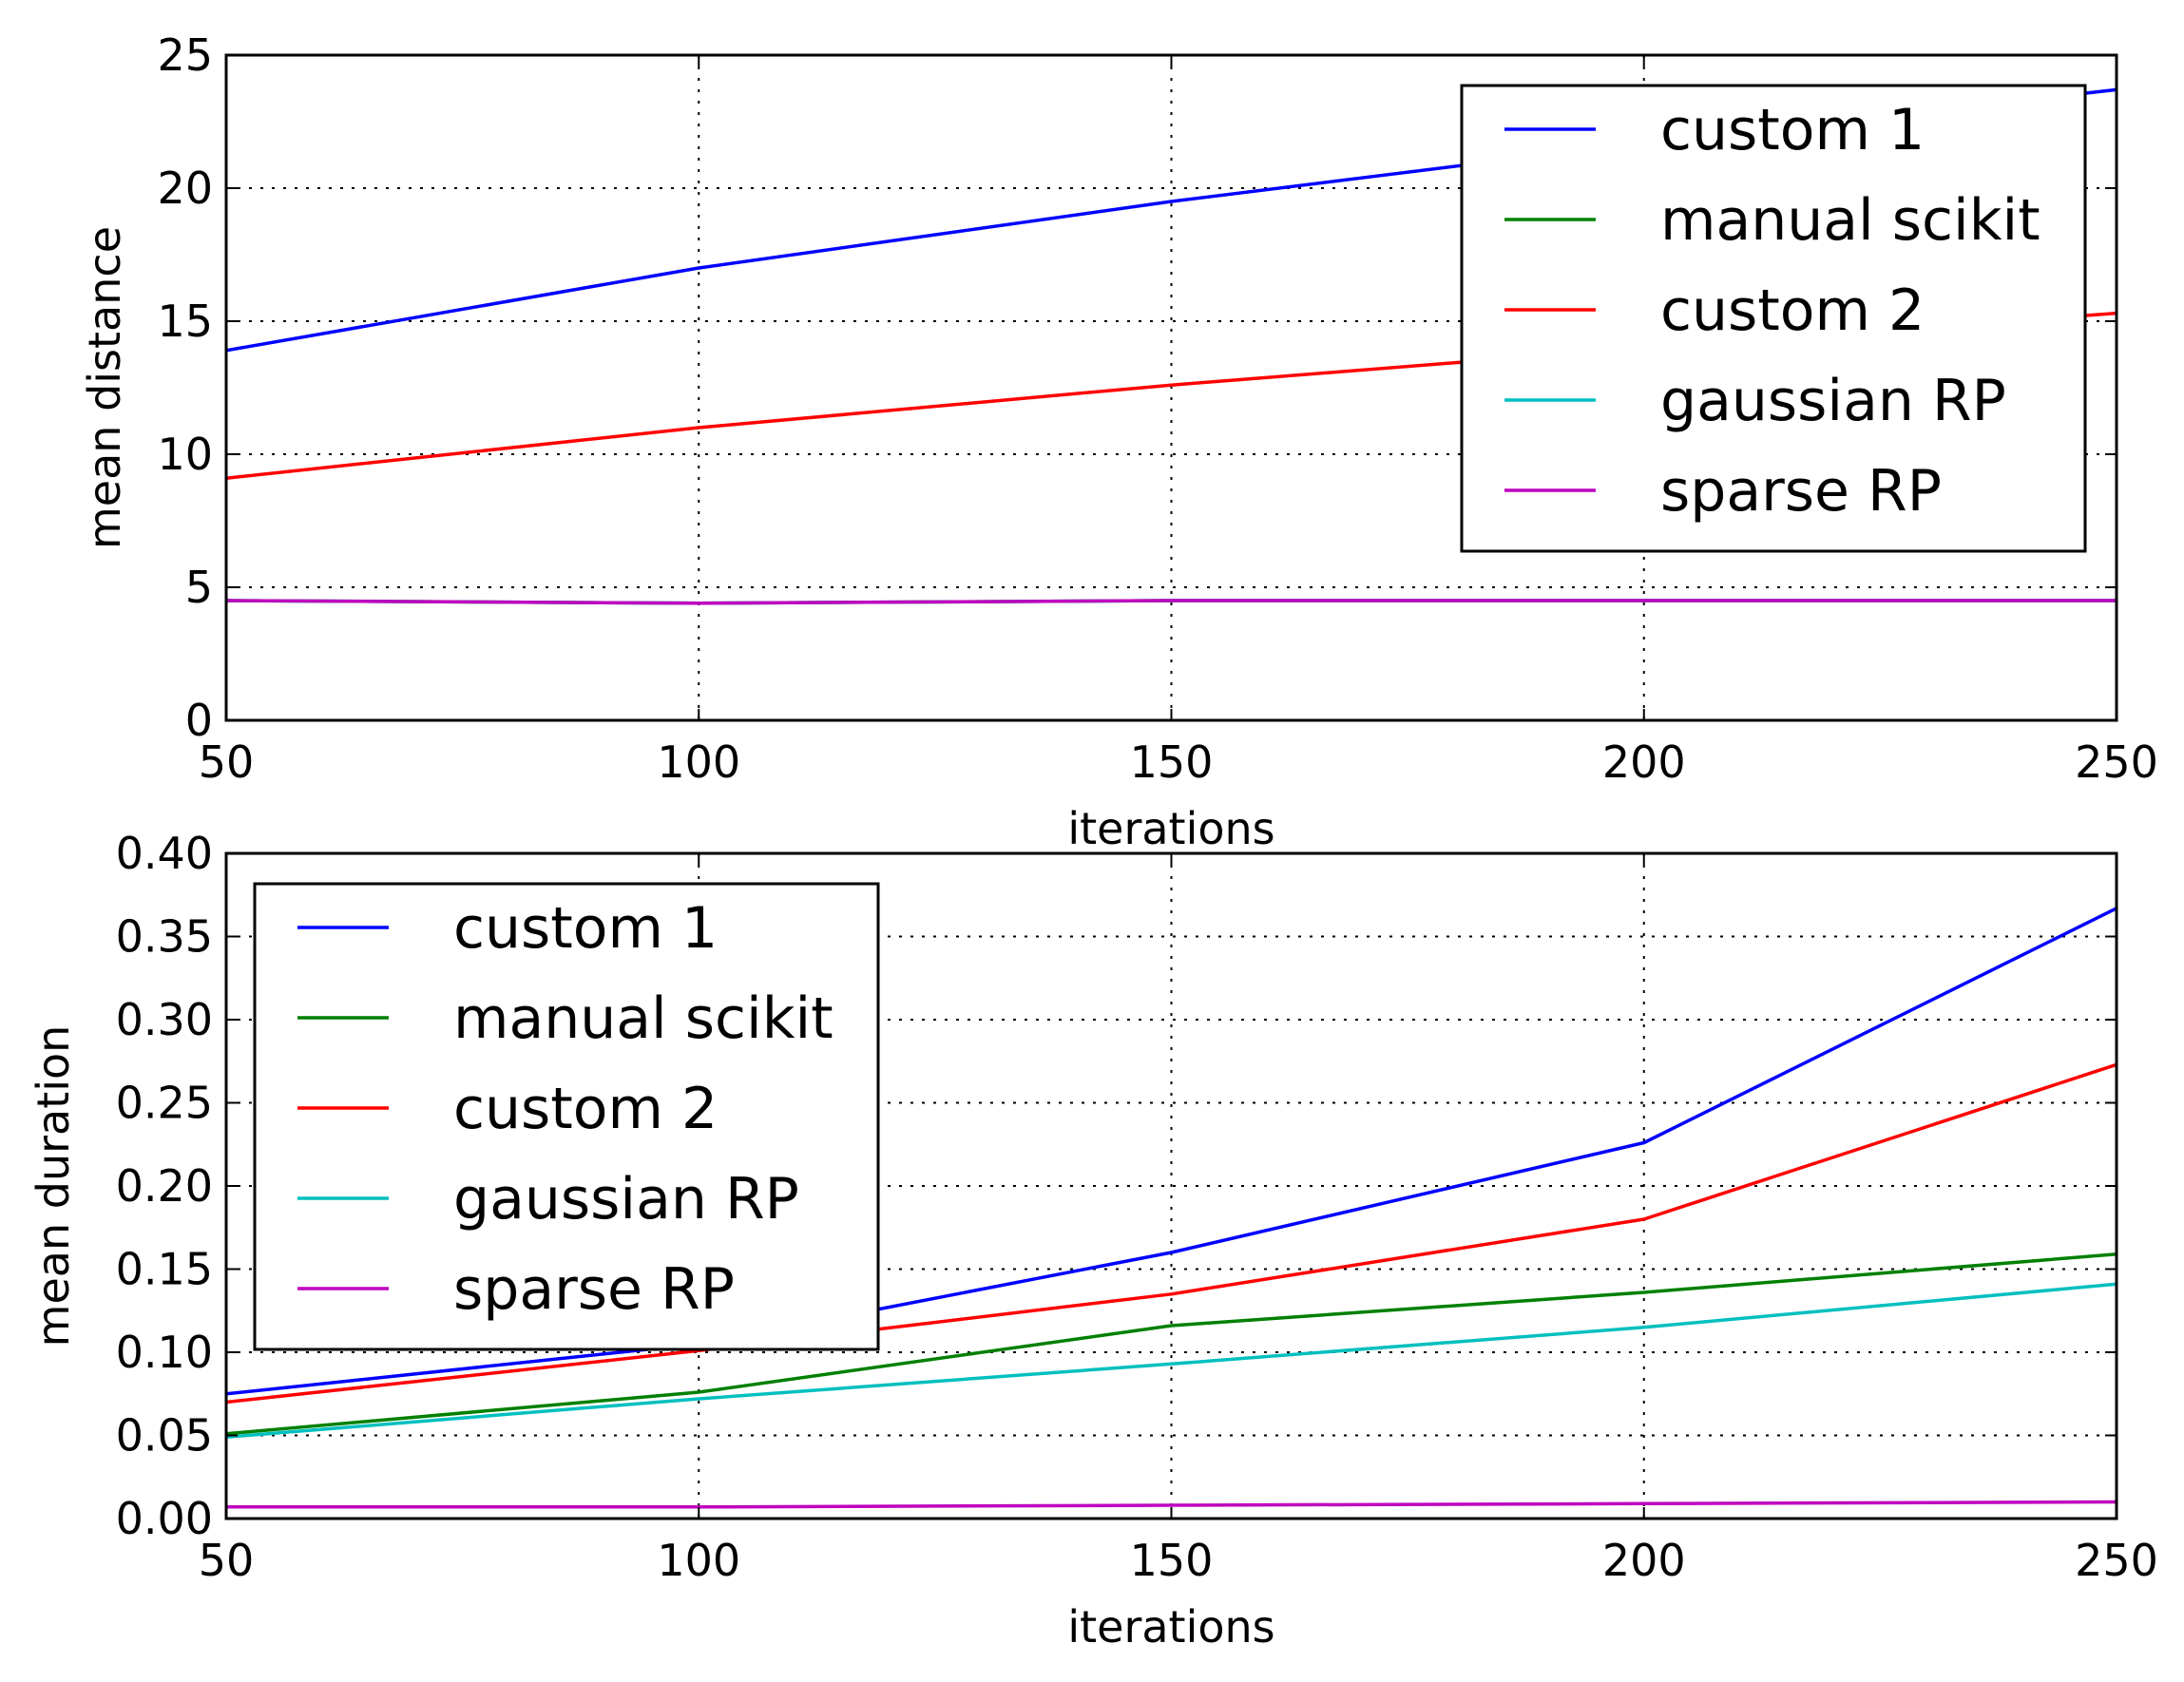  What do you see at coordinates (199, 720) in the screenshot?
I see `y-tick-label: 0` at bounding box center [199, 720].